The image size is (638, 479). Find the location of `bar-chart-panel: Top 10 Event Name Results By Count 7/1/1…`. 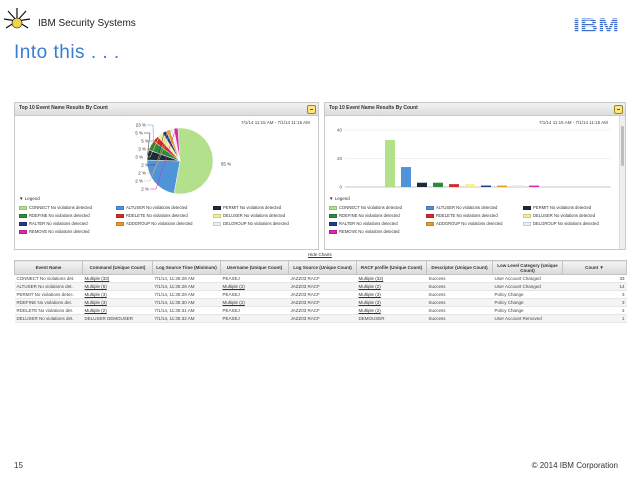

bar-chart-panel: Top 10 Event Name Results By Count 7/1/1… is located at coordinates (475, 176).